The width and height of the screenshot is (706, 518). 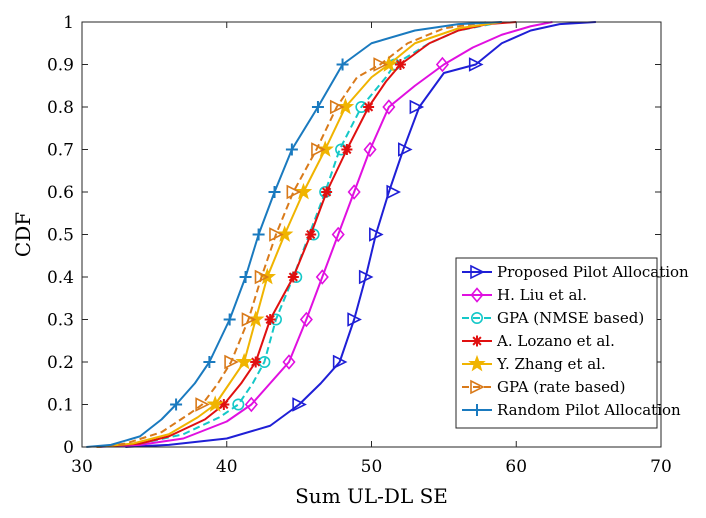 What do you see at coordinates (593, 272) in the screenshot?
I see `legend-label: Proposed Pilot Allocation` at bounding box center [593, 272].